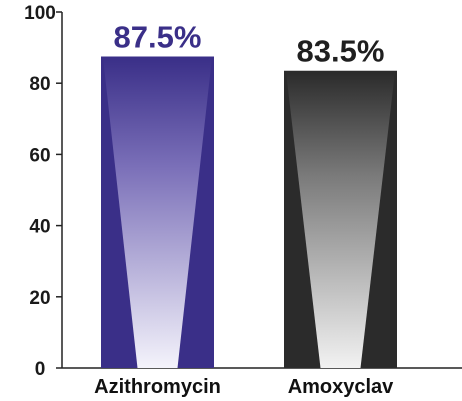 The height and width of the screenshot is (401, 462). What do you see at coordinates (40, 13) in the screenshot?
I see `y-tick-label-100: 100` at bounding box center [40, 13].